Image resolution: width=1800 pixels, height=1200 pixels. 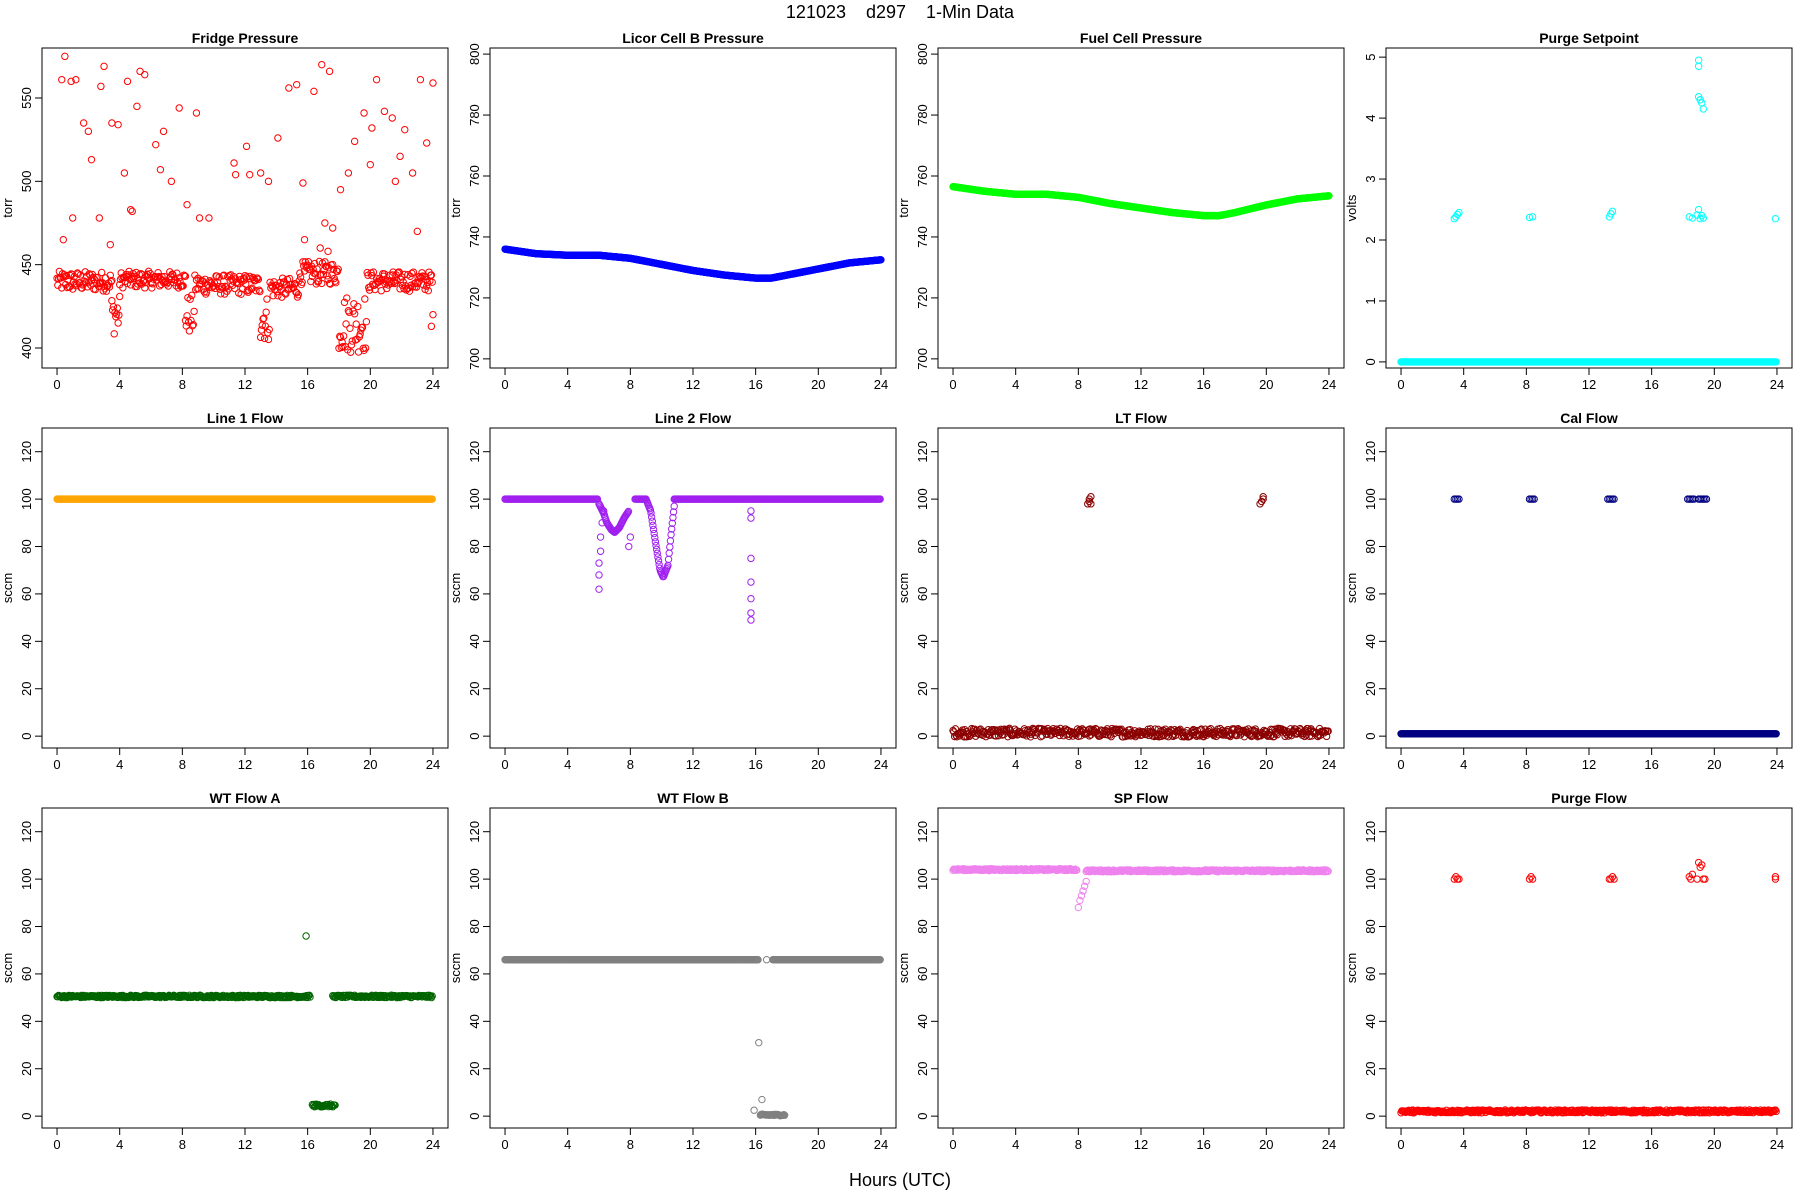 I want to click on page-title: 121023 d297 1-Min Data, so click(x=900, y=12).